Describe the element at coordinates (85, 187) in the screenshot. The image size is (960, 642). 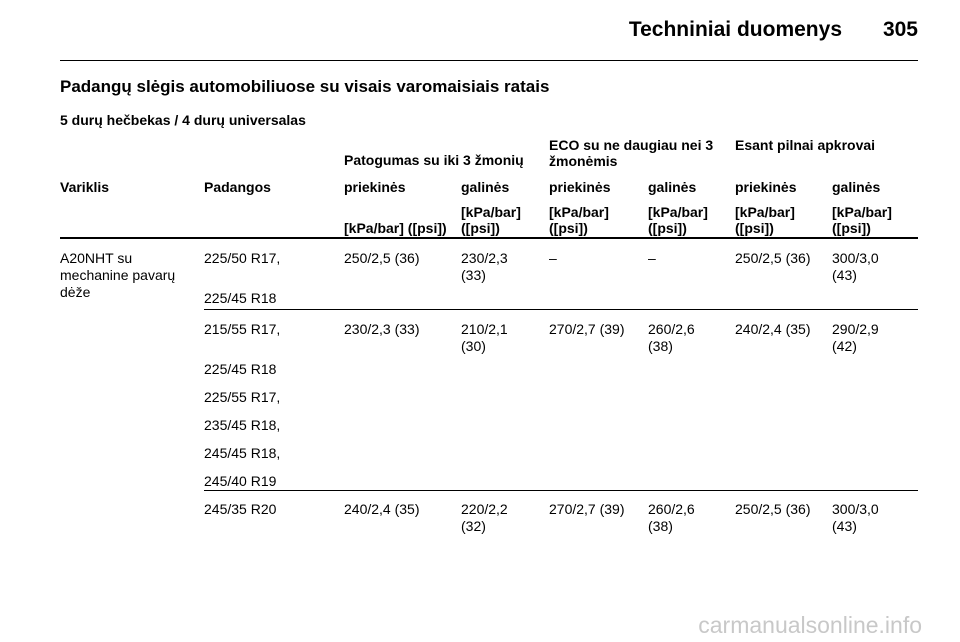
I see `column-header: Variklis` at that location.